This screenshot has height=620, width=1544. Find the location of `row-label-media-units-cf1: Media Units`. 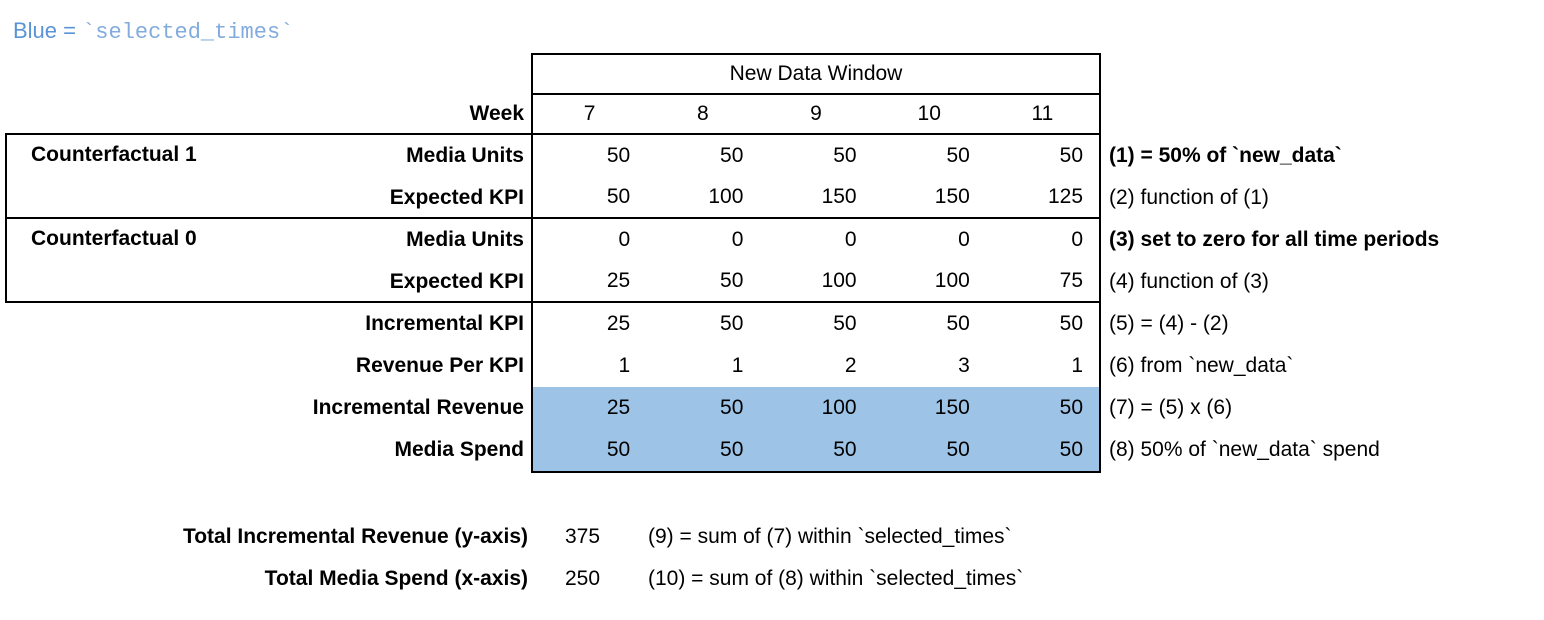

row-label-media-units-cf1: Media Units is located at coordinates (465, 155).